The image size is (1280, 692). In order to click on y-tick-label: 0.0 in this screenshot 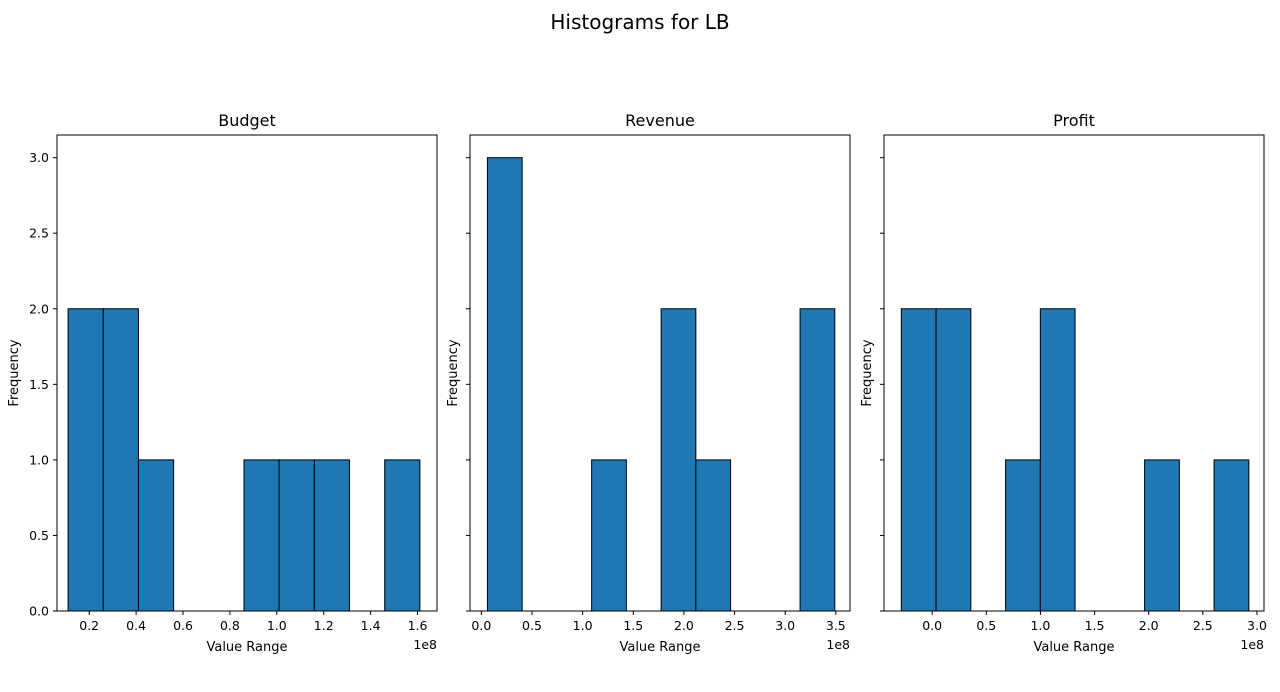, I will do `click(39, 611)`.